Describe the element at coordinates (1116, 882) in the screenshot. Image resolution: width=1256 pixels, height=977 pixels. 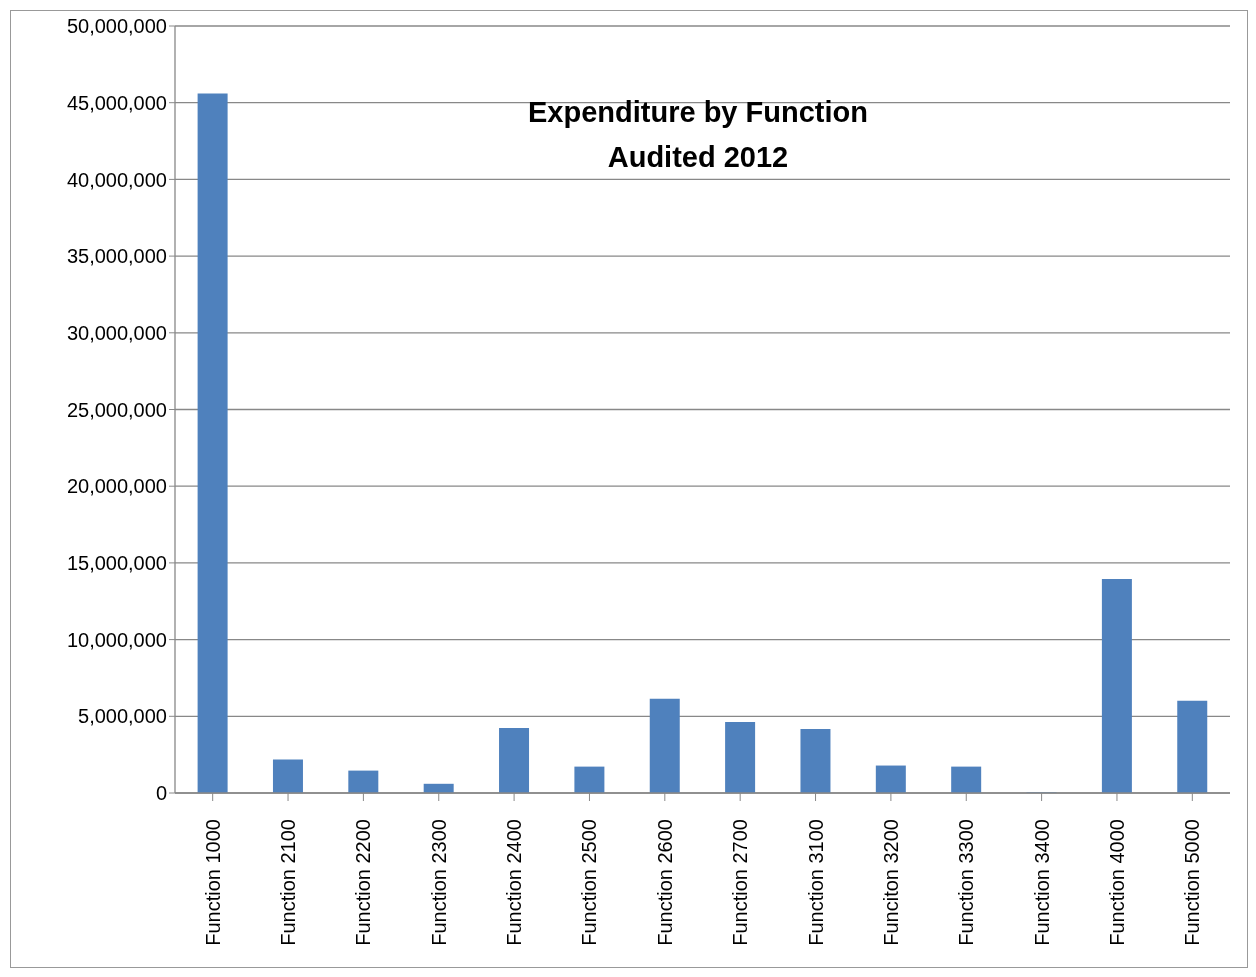
I see `x-tick-label: Function 4000` at that location.